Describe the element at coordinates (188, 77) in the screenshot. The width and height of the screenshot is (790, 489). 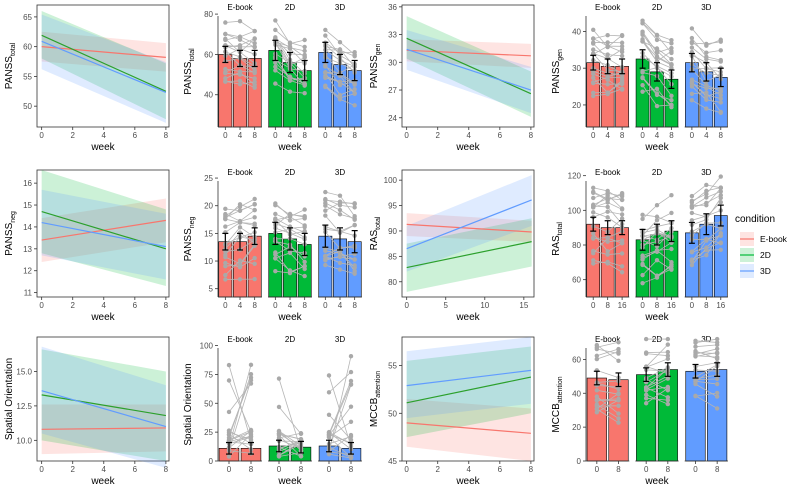
I see `y-axis-label-main: PANSS` at that location.